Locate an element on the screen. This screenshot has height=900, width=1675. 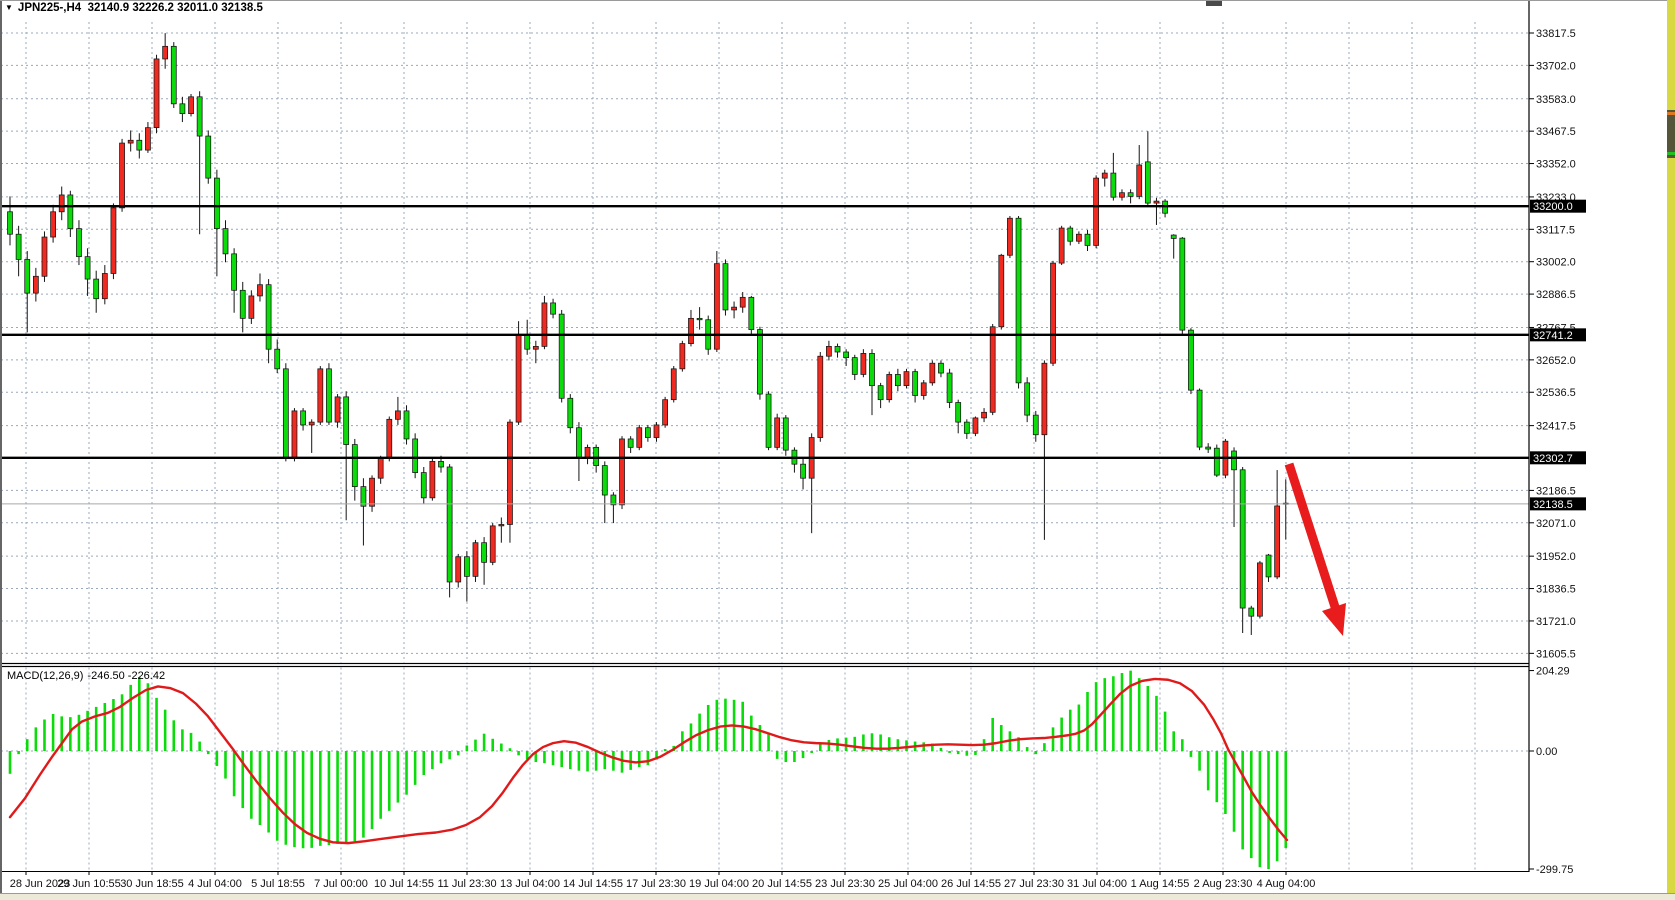
svg-text: 1 Aug 14:55 is located at coordinates (1160, 884).